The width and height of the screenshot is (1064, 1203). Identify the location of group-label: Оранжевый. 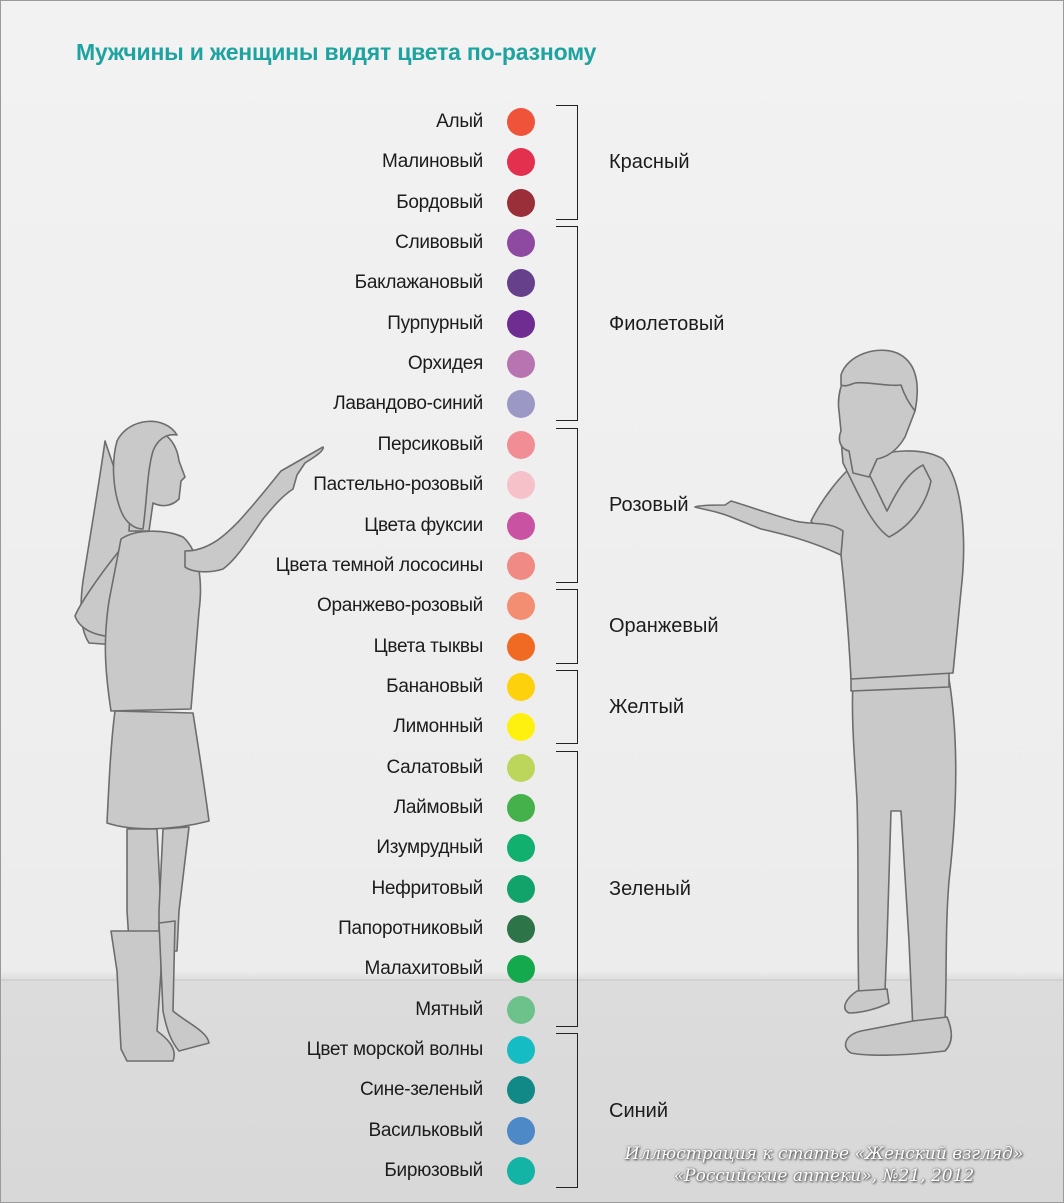
(664, 626).